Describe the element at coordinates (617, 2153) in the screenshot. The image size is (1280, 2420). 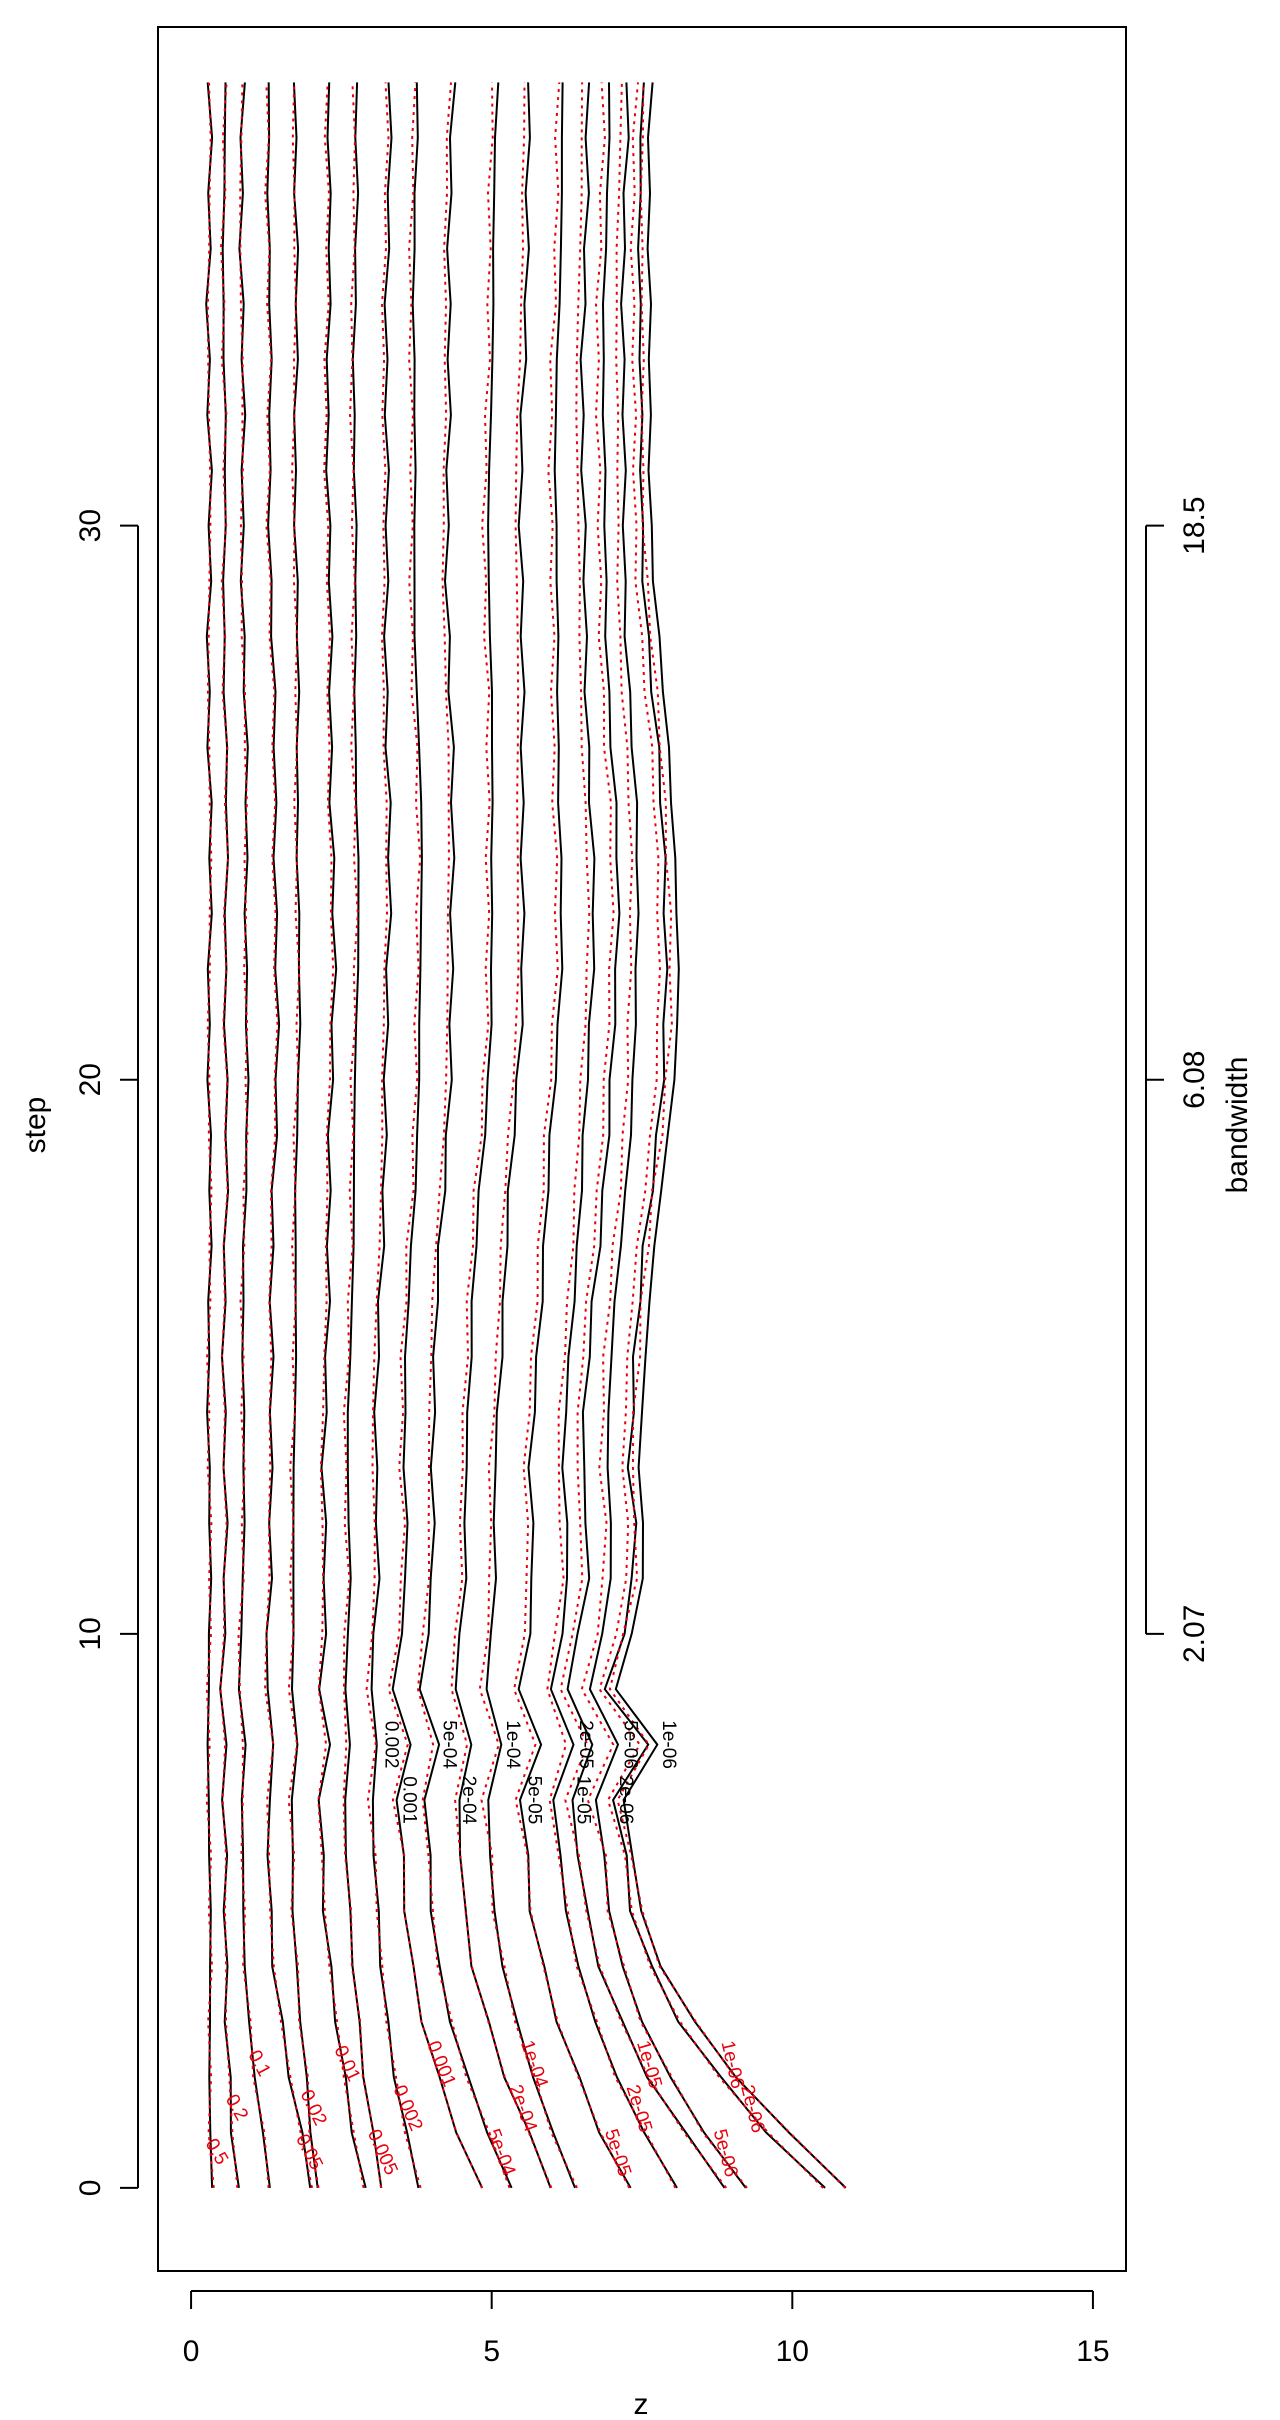
I see `contour-label-red: 5e-05` at that location.